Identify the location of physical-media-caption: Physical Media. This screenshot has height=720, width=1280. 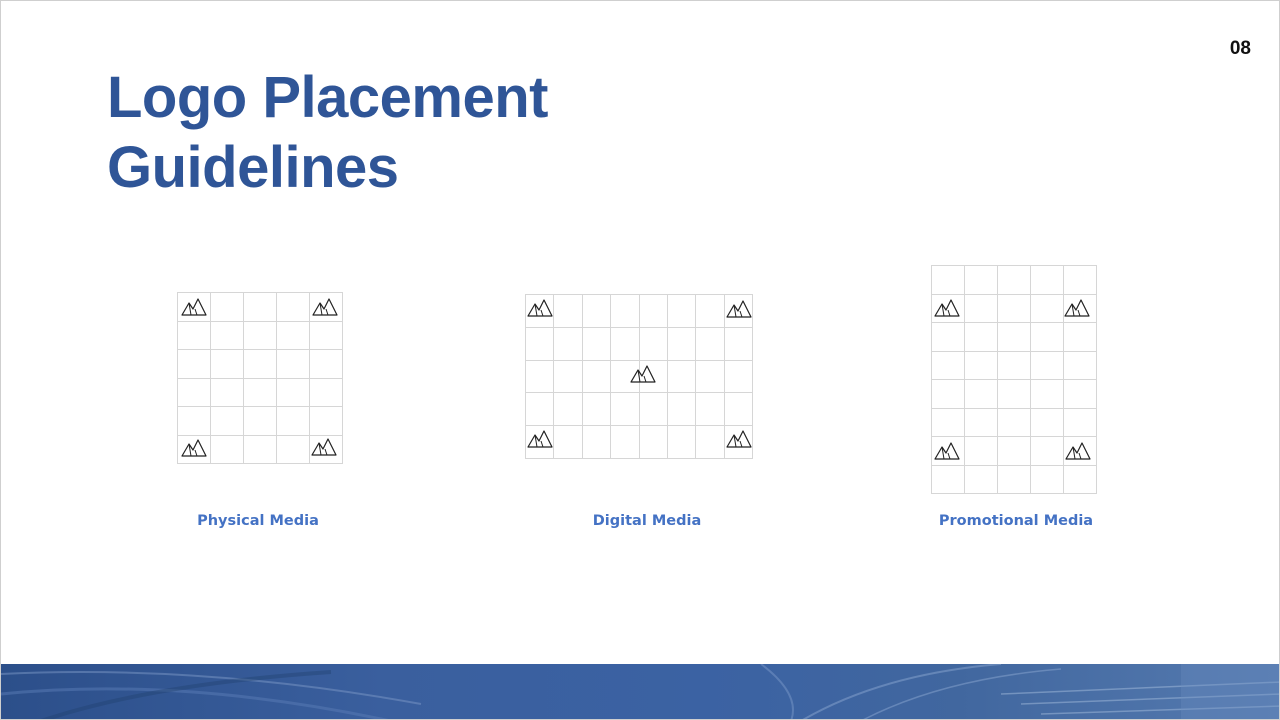
(258, 521).